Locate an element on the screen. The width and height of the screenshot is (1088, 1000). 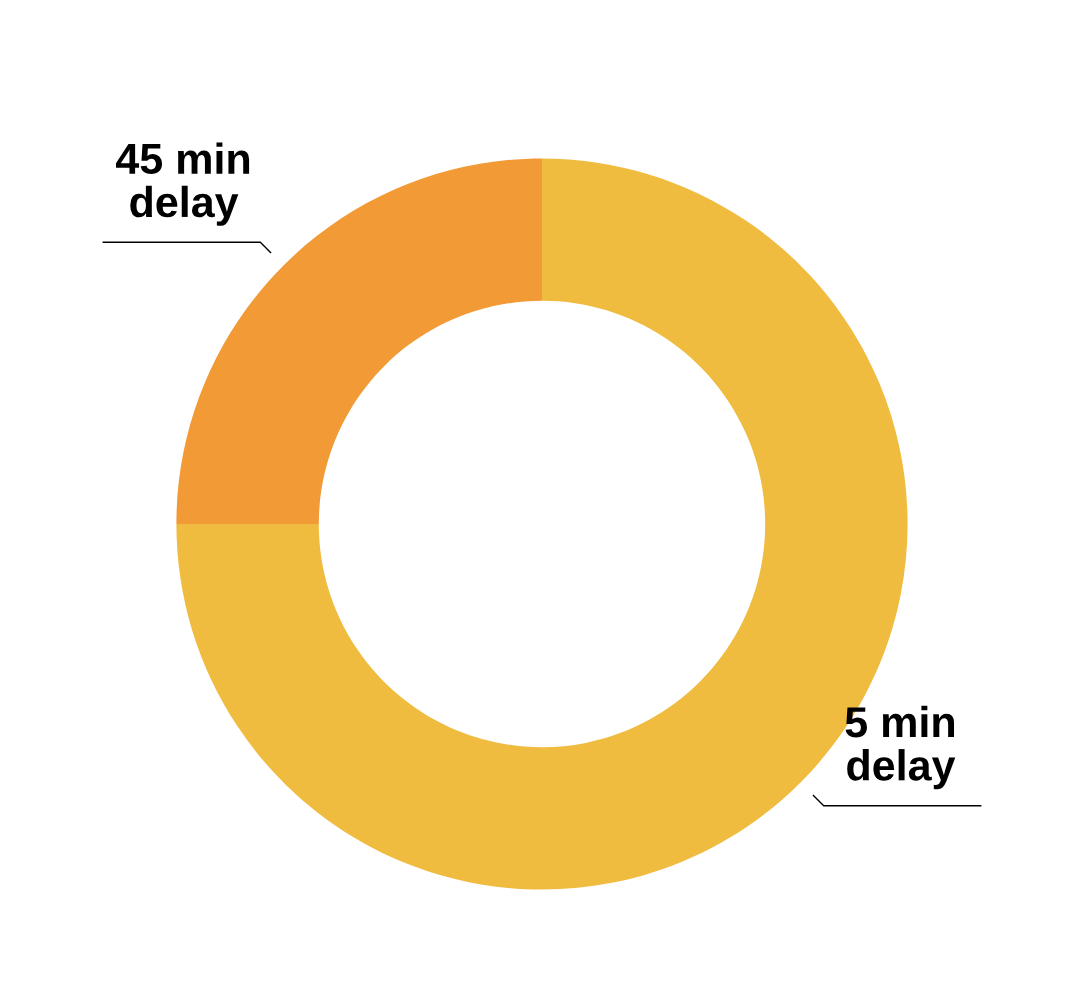
slice-label: 45 min delay is located at coordinates (183, 184).